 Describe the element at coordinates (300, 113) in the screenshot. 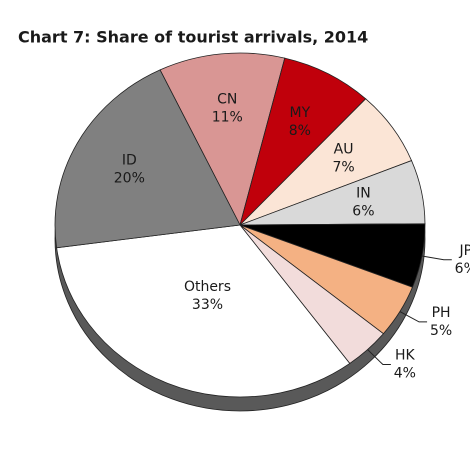

I see `slice-label: MY` at that location.